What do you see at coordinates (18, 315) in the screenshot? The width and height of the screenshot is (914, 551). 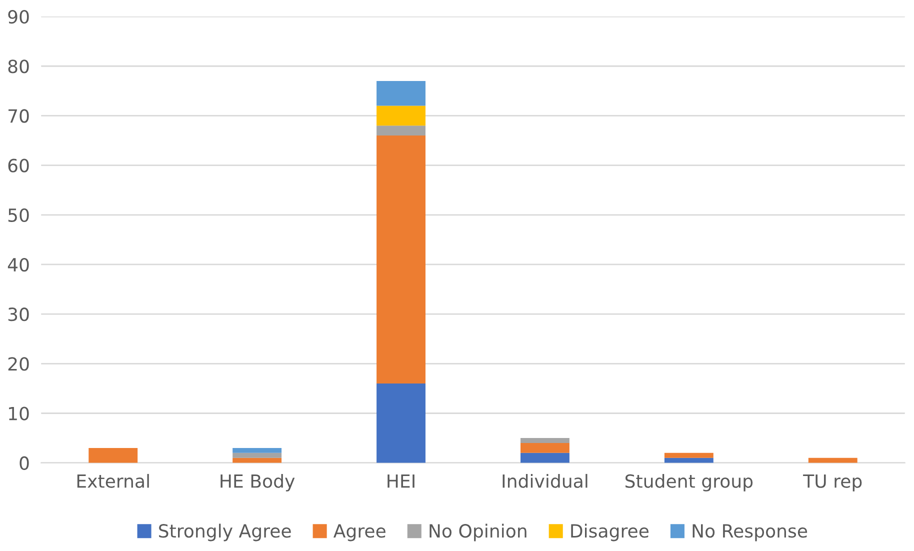 I see `y-tick-label: 30` at bounding box center [18, 315].